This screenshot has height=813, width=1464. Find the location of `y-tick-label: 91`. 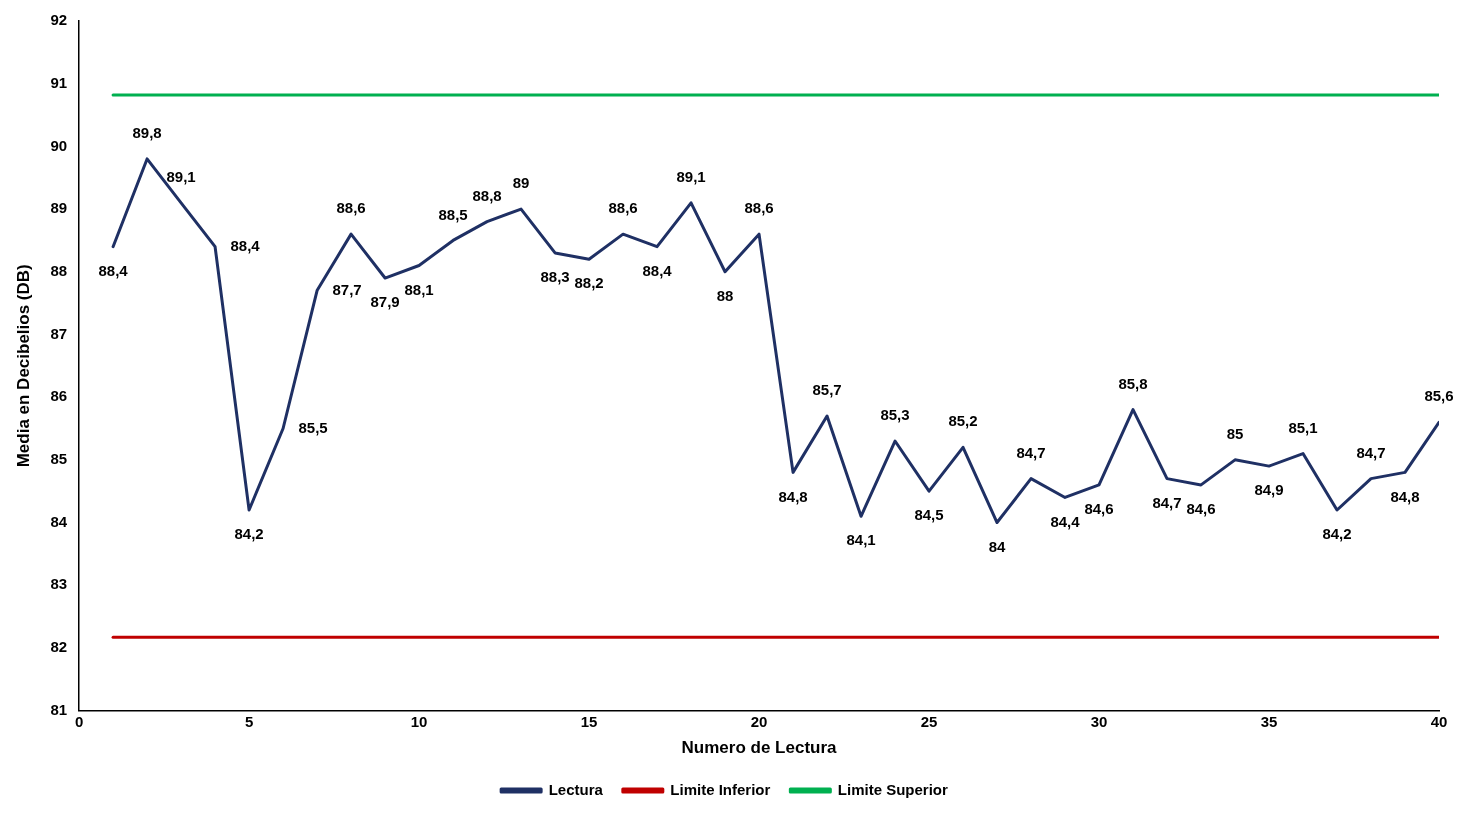

y-tick-label: 91 is located at coordinates (59, 82).